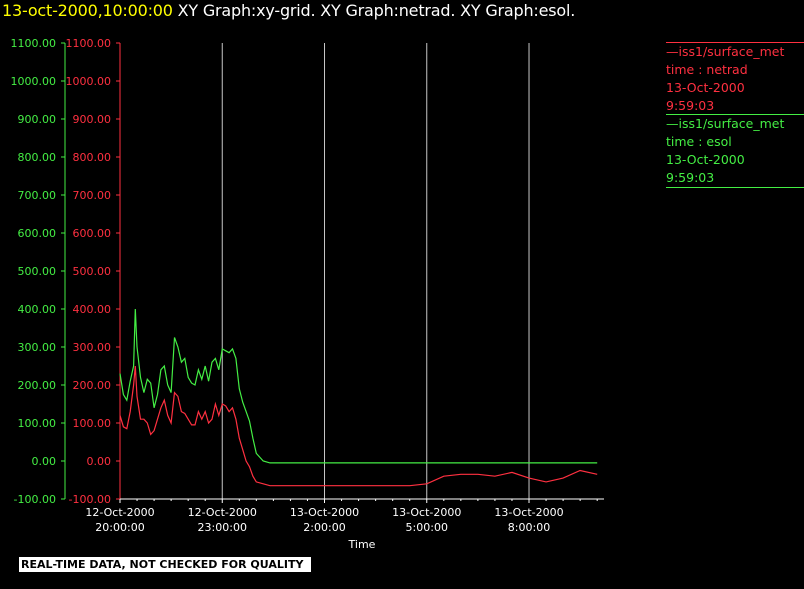 The width and height of the screenshot is (804, 589). What do you see at coordinates (37, 119) in the screenshot?
I see `y-tick-label-esol: 900.00` at bounding box center [37, 119].